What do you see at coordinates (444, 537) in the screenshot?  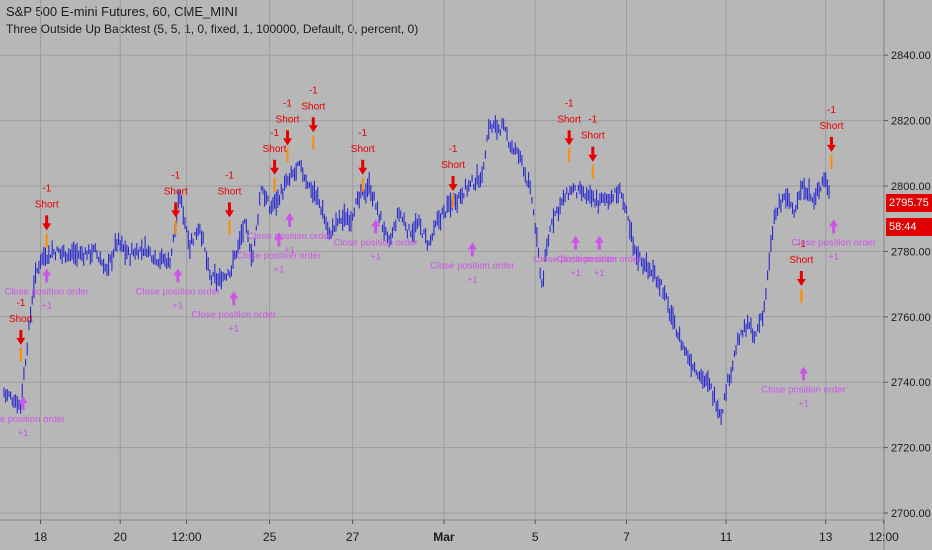 I see `time-tick-label: Mar` at bounding box center [444, 537].